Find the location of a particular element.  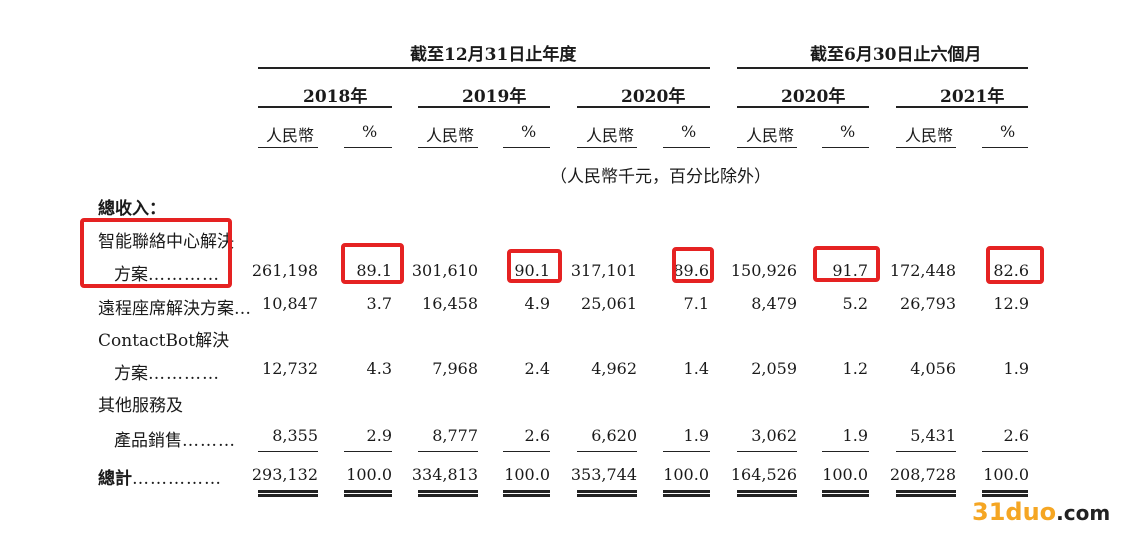

cell-value: 25,061 is located at coordinates (609, 303).